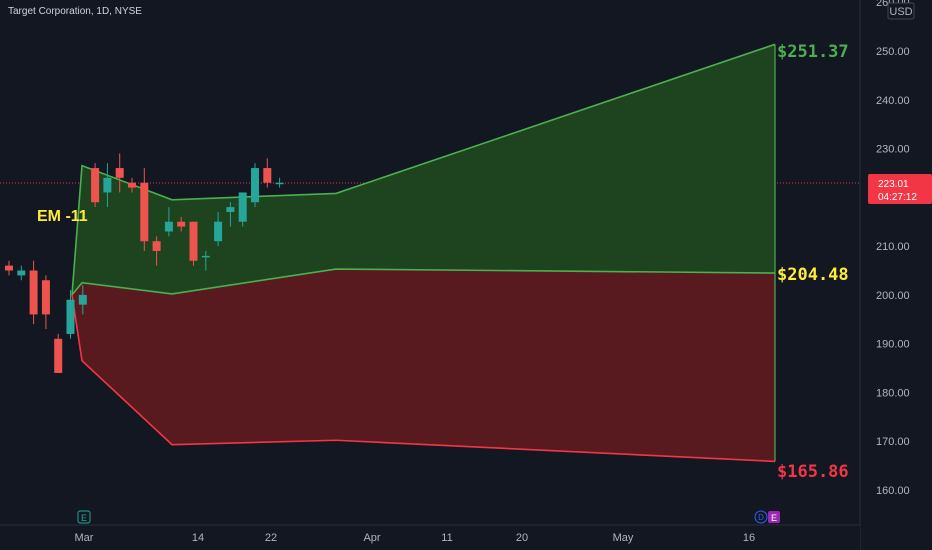 The width and height of the screenshot is (932, 550). I want to click on price-tag-countdown: 04:27:12, so click(897, 197).